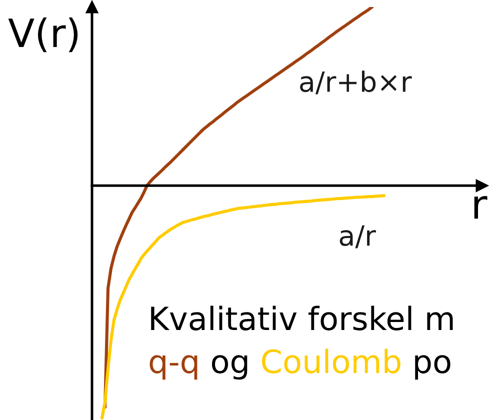 This screenshot has width=492, height=420. Describe the element at coordinates (481, 207) in the screenshot. I see `x-axis-title: r` at that location.